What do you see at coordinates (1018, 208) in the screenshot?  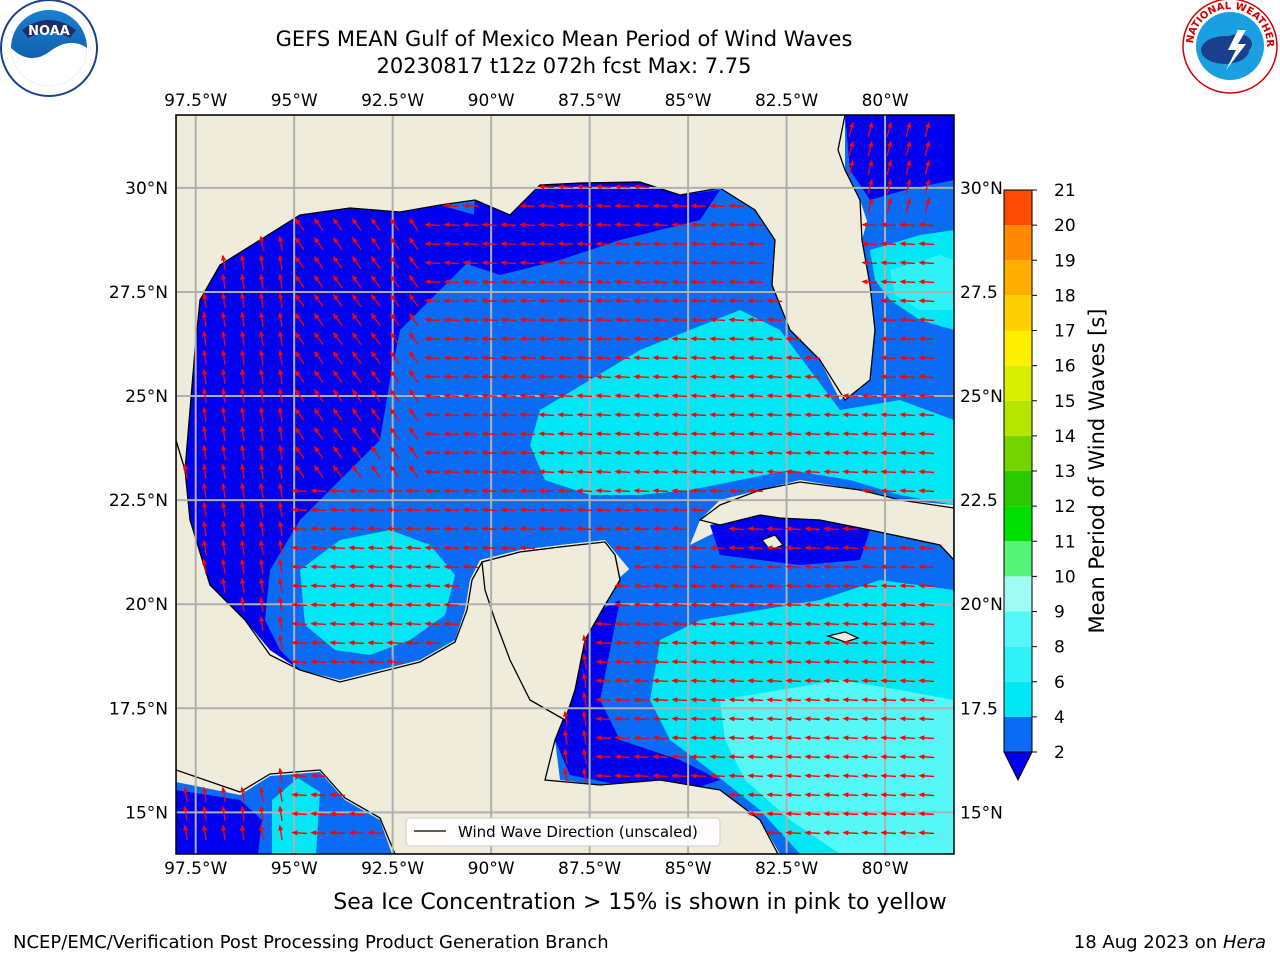 I see `colorbar-bin` at bounding box center [1018, 208].